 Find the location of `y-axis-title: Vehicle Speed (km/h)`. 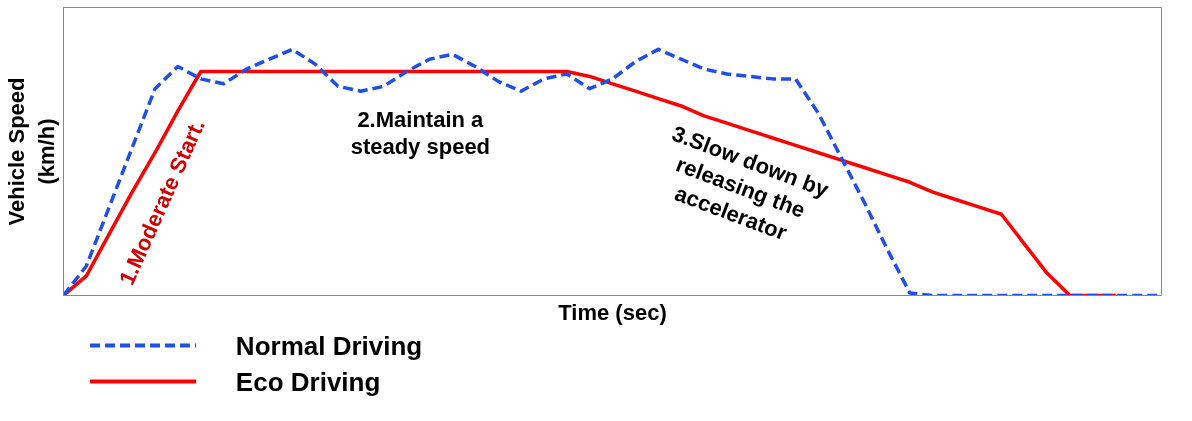

y-axis-title: Vehicle Speed (km/h) is located at coordinates (31, 151).